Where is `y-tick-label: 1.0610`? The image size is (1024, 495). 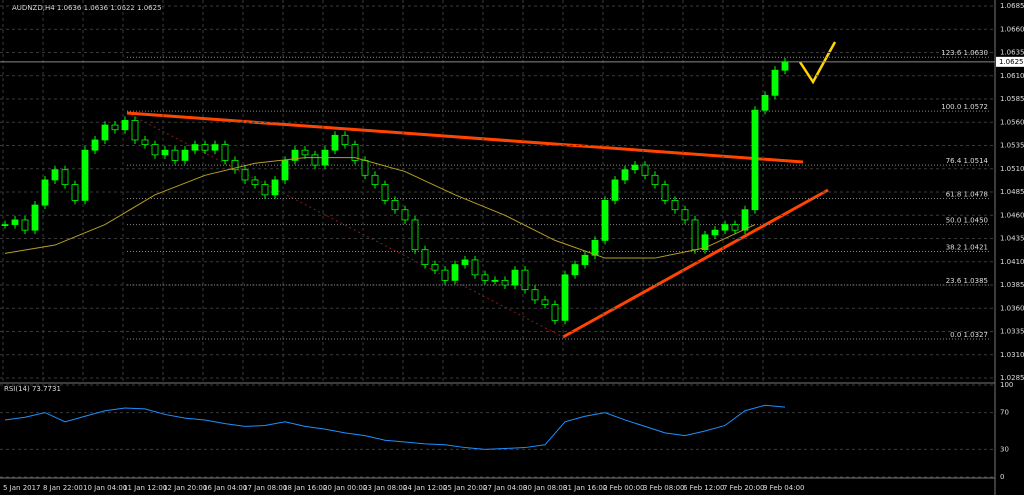
y-tick-label: 1.0610 is located at coordinates (1012, 76).